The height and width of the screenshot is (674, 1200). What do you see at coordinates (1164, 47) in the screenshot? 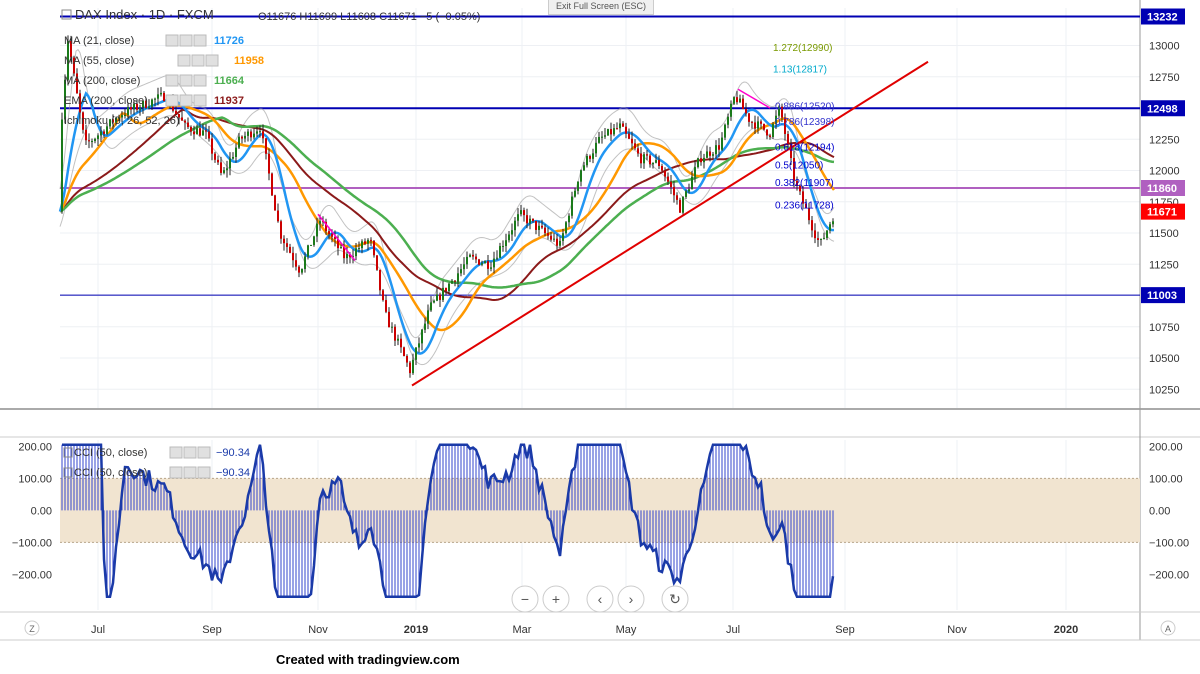
I see `price-tick-label: 13000` at bounding box center [1164, 47].